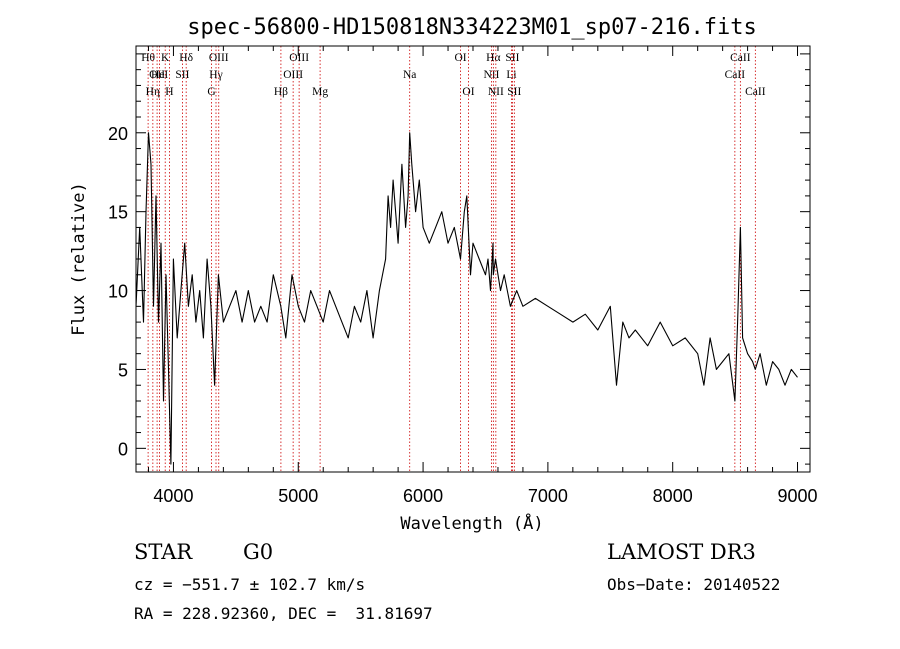 The image size is (900, 649). What do you see at coordinates (250, 584) in the screenshot?
I see `redshift-readout: cz = −551.7 ± 102.7 km/s` at bounding box center [250, 584].